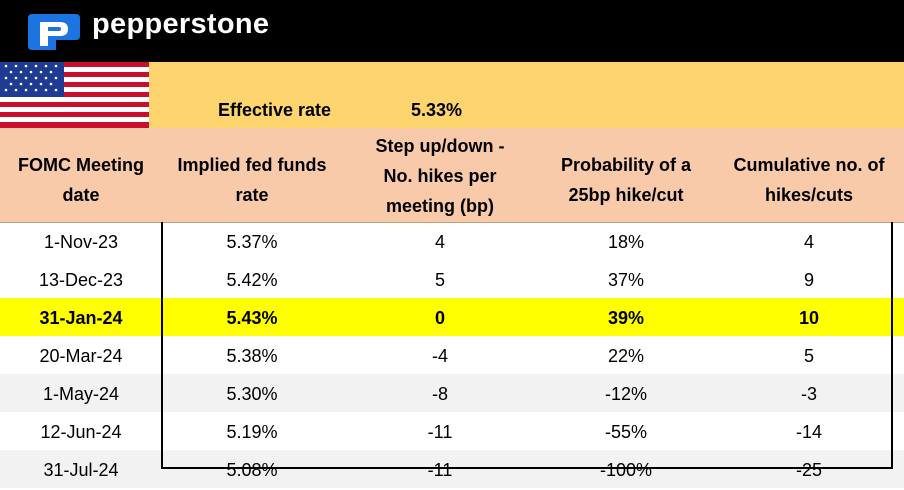 The image size is (904, 490). I want to click on cell-step: 5, so click(439, 280).